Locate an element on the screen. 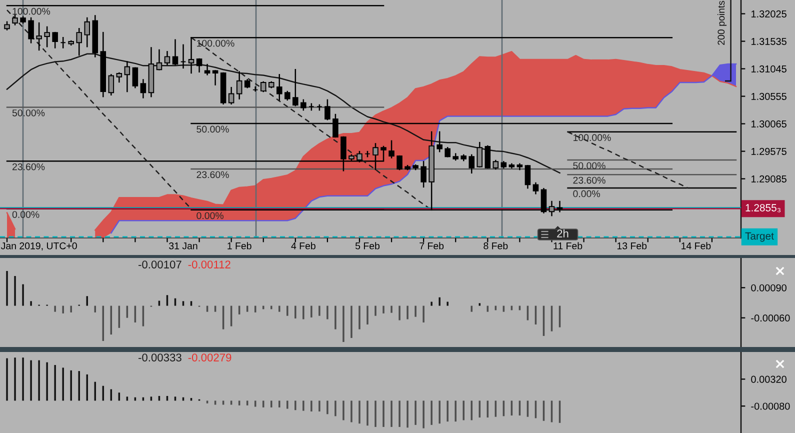 Image resolution: width=795 pixels, height=433 pixels. annotation: 200 points is located at coordinates (722, 22).